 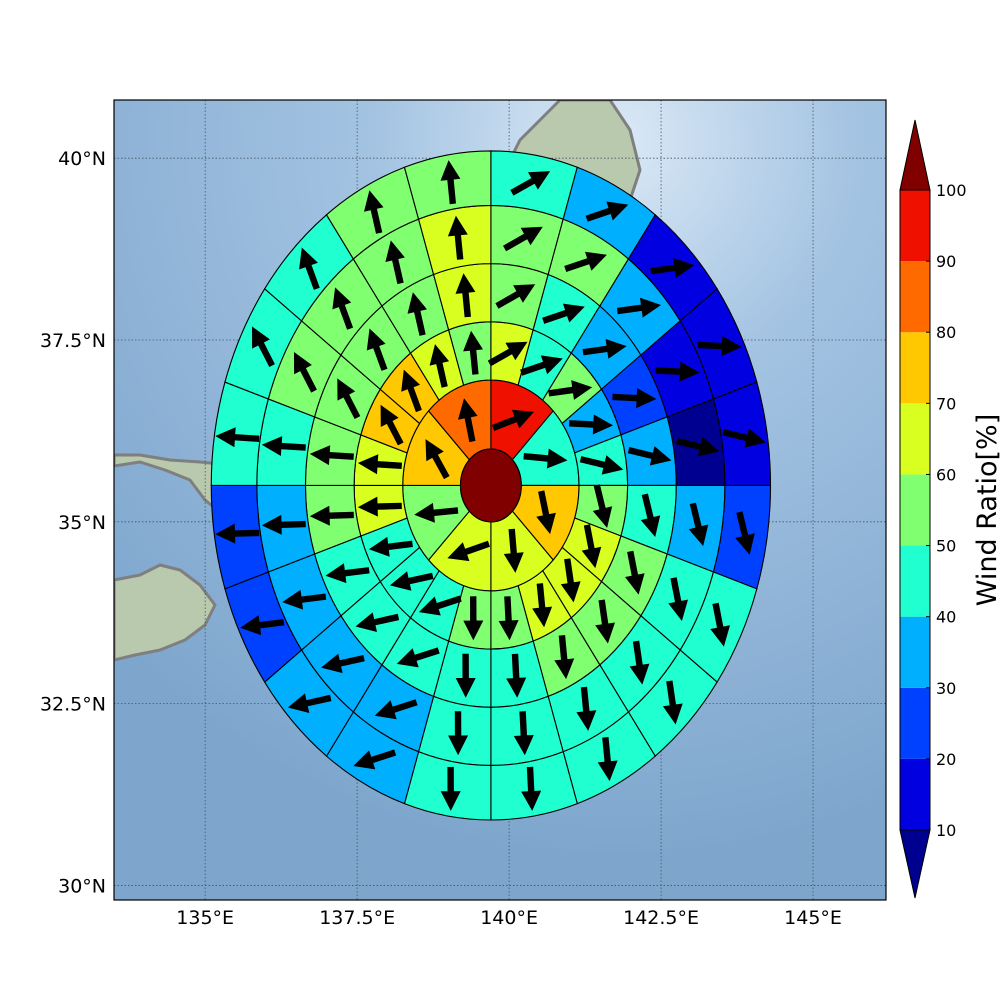 I want to click on colorbar-label: Wind Ratio[%], so click(x=986, y=510).